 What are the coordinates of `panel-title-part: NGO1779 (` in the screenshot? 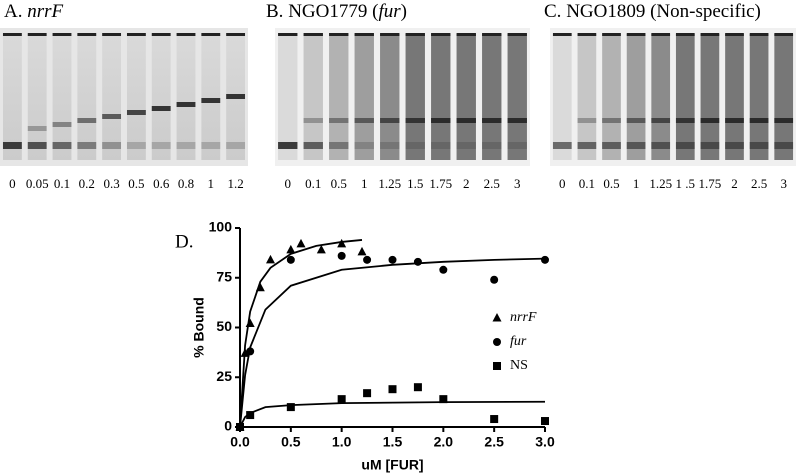 It's located at (333, 11).